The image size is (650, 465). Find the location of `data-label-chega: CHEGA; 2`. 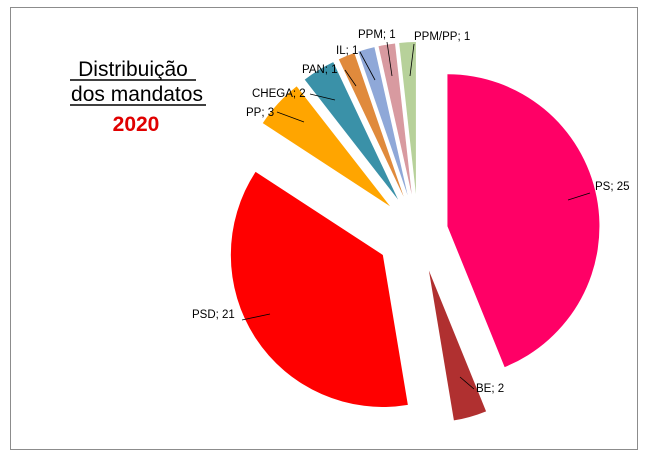

data-label-chega: CHEGA; 2 is located at coordinates (279, 94).